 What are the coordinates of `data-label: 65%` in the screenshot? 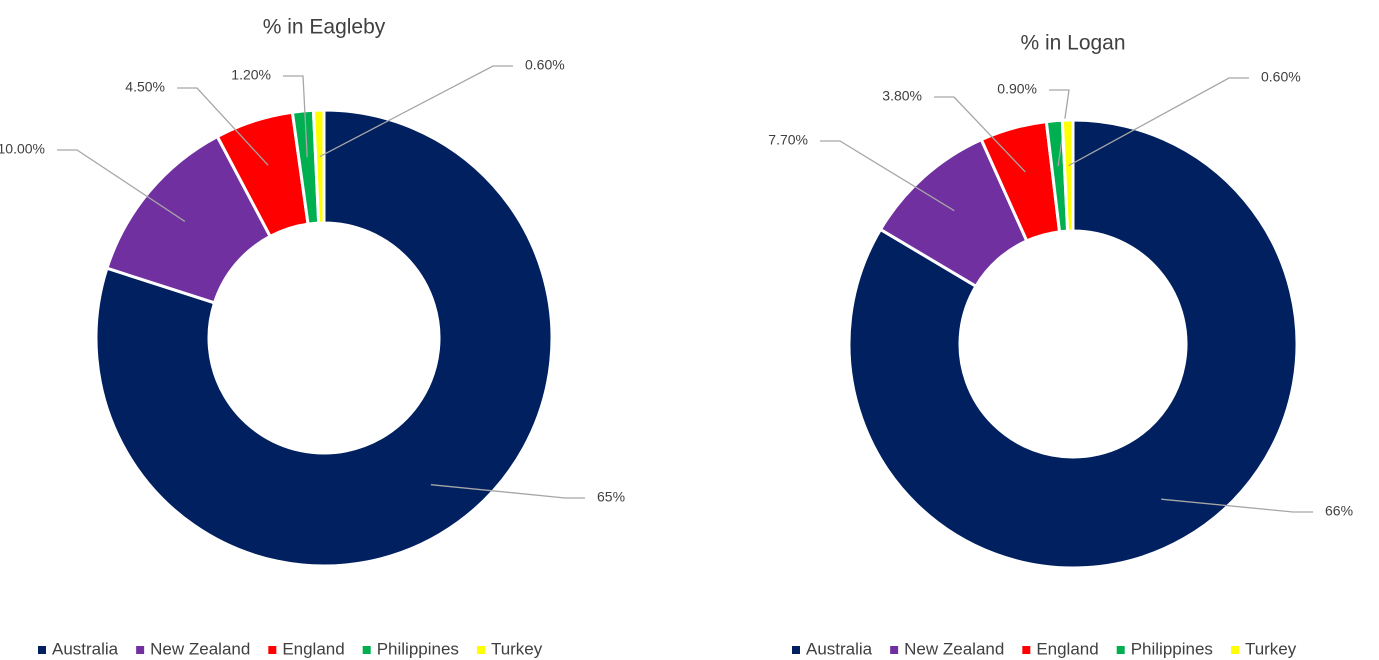 It's located at (611, 497).